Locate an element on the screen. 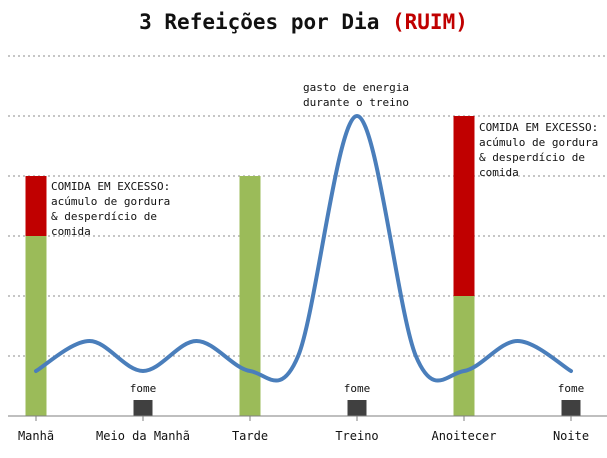 The image size is (607, 458). x-tick-label: Meio da Manhã is located at coordinates (143, 436).